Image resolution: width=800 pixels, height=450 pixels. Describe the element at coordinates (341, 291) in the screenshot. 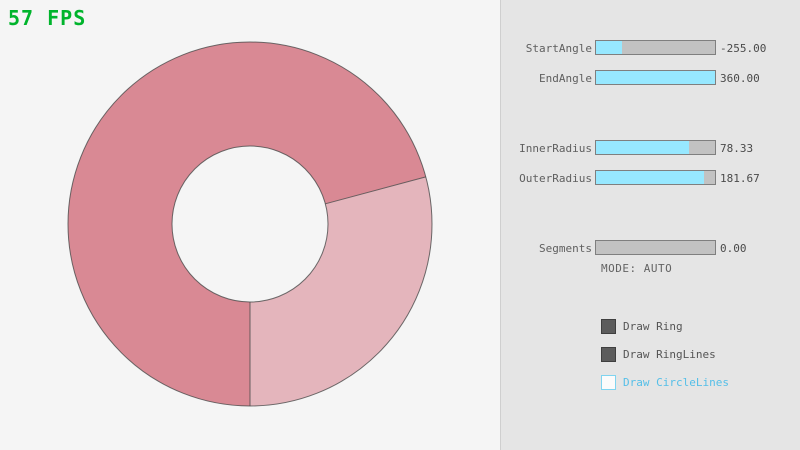

I see `ring-sector-light` at that location.